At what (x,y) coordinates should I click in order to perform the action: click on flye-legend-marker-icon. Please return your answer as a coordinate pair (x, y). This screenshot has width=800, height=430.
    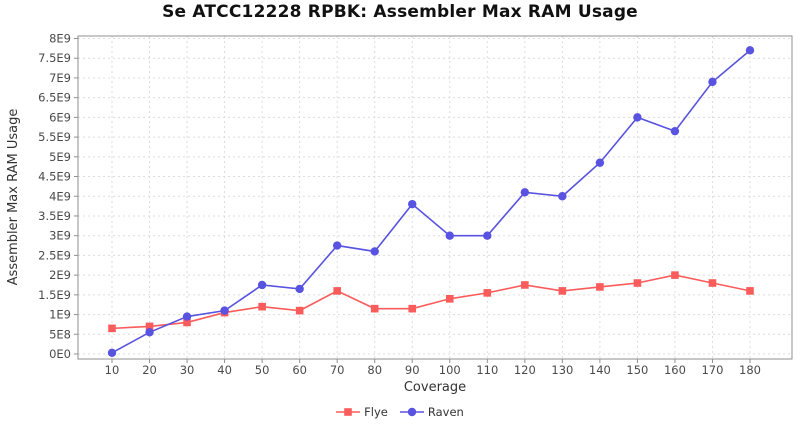
    Looking at the image, I should click on (348, 412).